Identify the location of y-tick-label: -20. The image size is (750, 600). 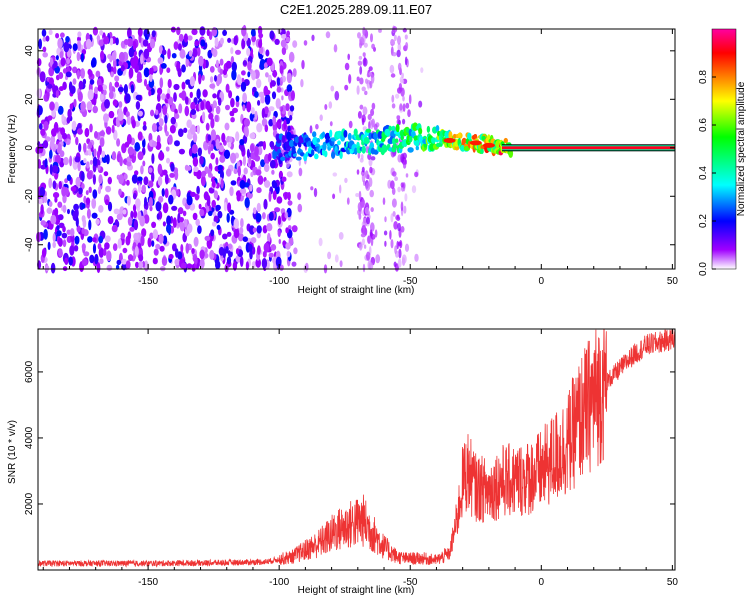
(29, 196).